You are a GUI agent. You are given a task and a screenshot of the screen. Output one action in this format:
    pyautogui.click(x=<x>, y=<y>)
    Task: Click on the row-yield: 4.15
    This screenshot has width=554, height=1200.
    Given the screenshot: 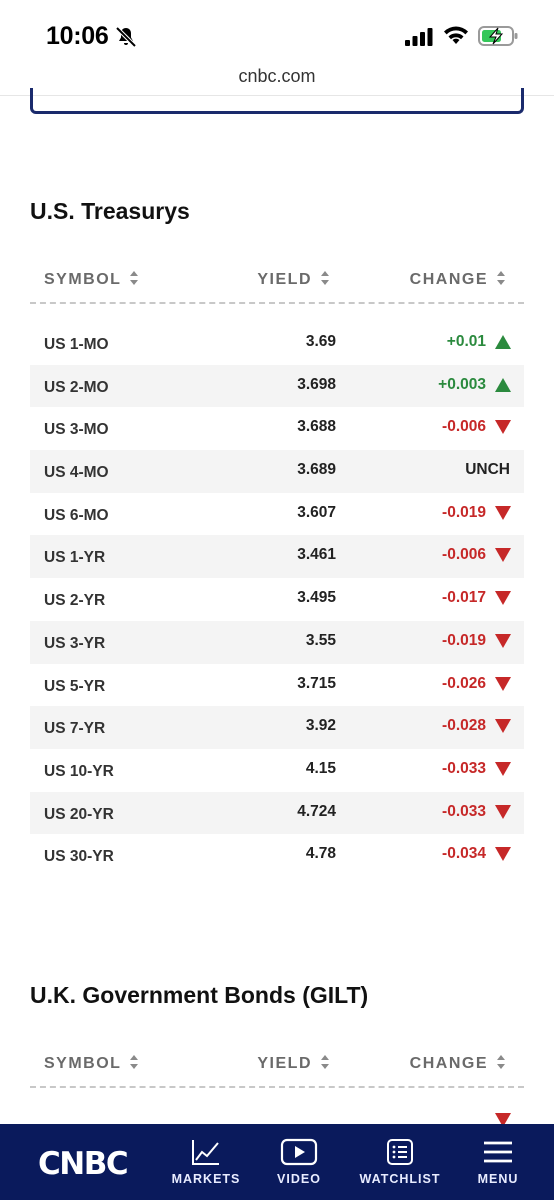 What is the action you would take?
    pyautogui.click(x=320, y=768)
    